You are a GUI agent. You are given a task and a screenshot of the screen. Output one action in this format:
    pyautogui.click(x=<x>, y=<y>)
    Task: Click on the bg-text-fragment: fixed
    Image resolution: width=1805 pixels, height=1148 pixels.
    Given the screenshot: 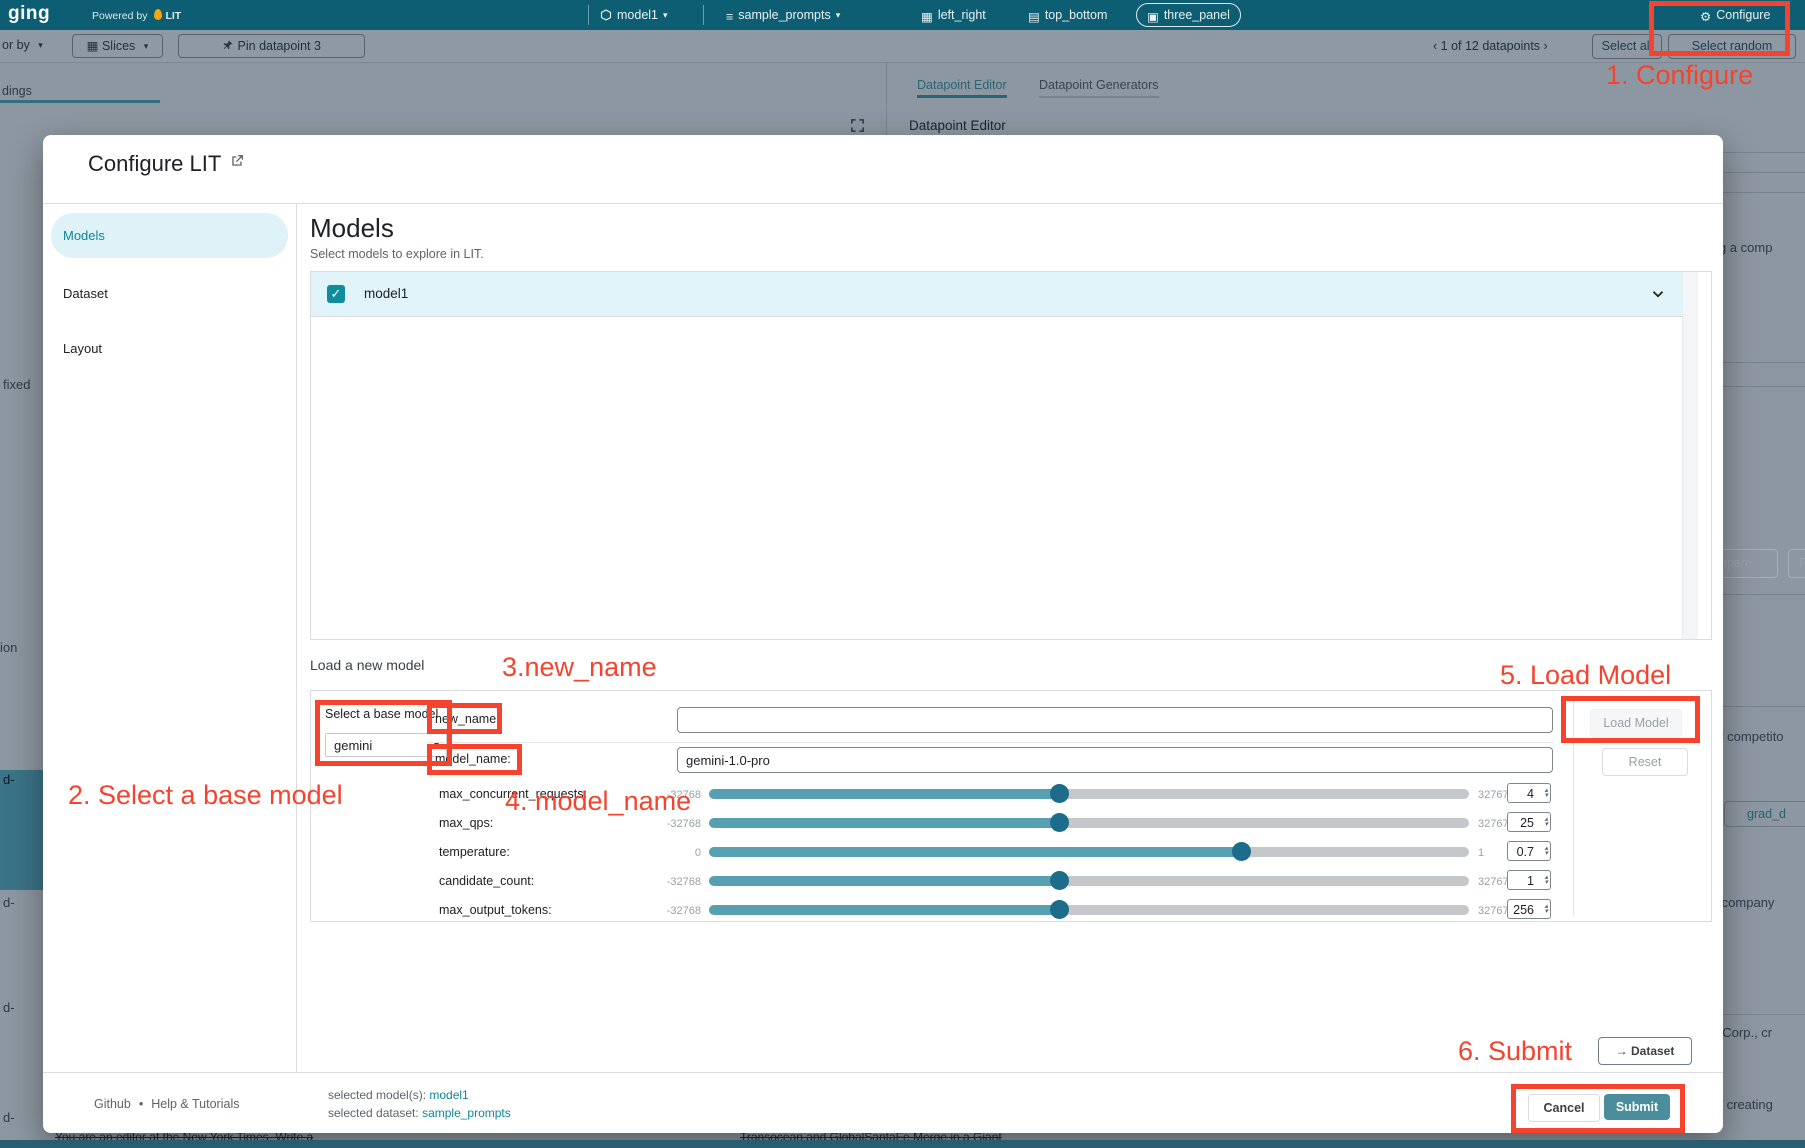 What is the action you would take?
    pyautogui.click(x=17, y=384)
    